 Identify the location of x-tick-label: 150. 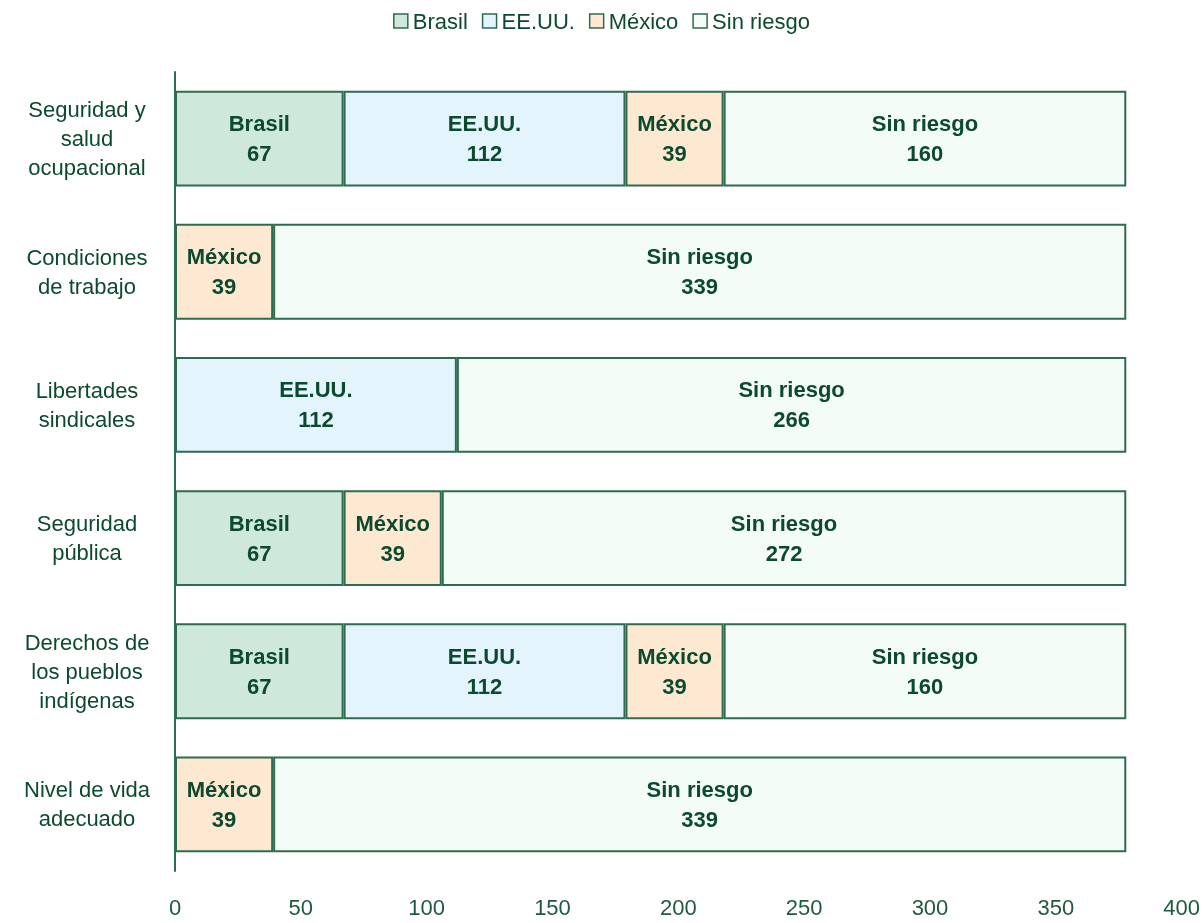
(552, 907).